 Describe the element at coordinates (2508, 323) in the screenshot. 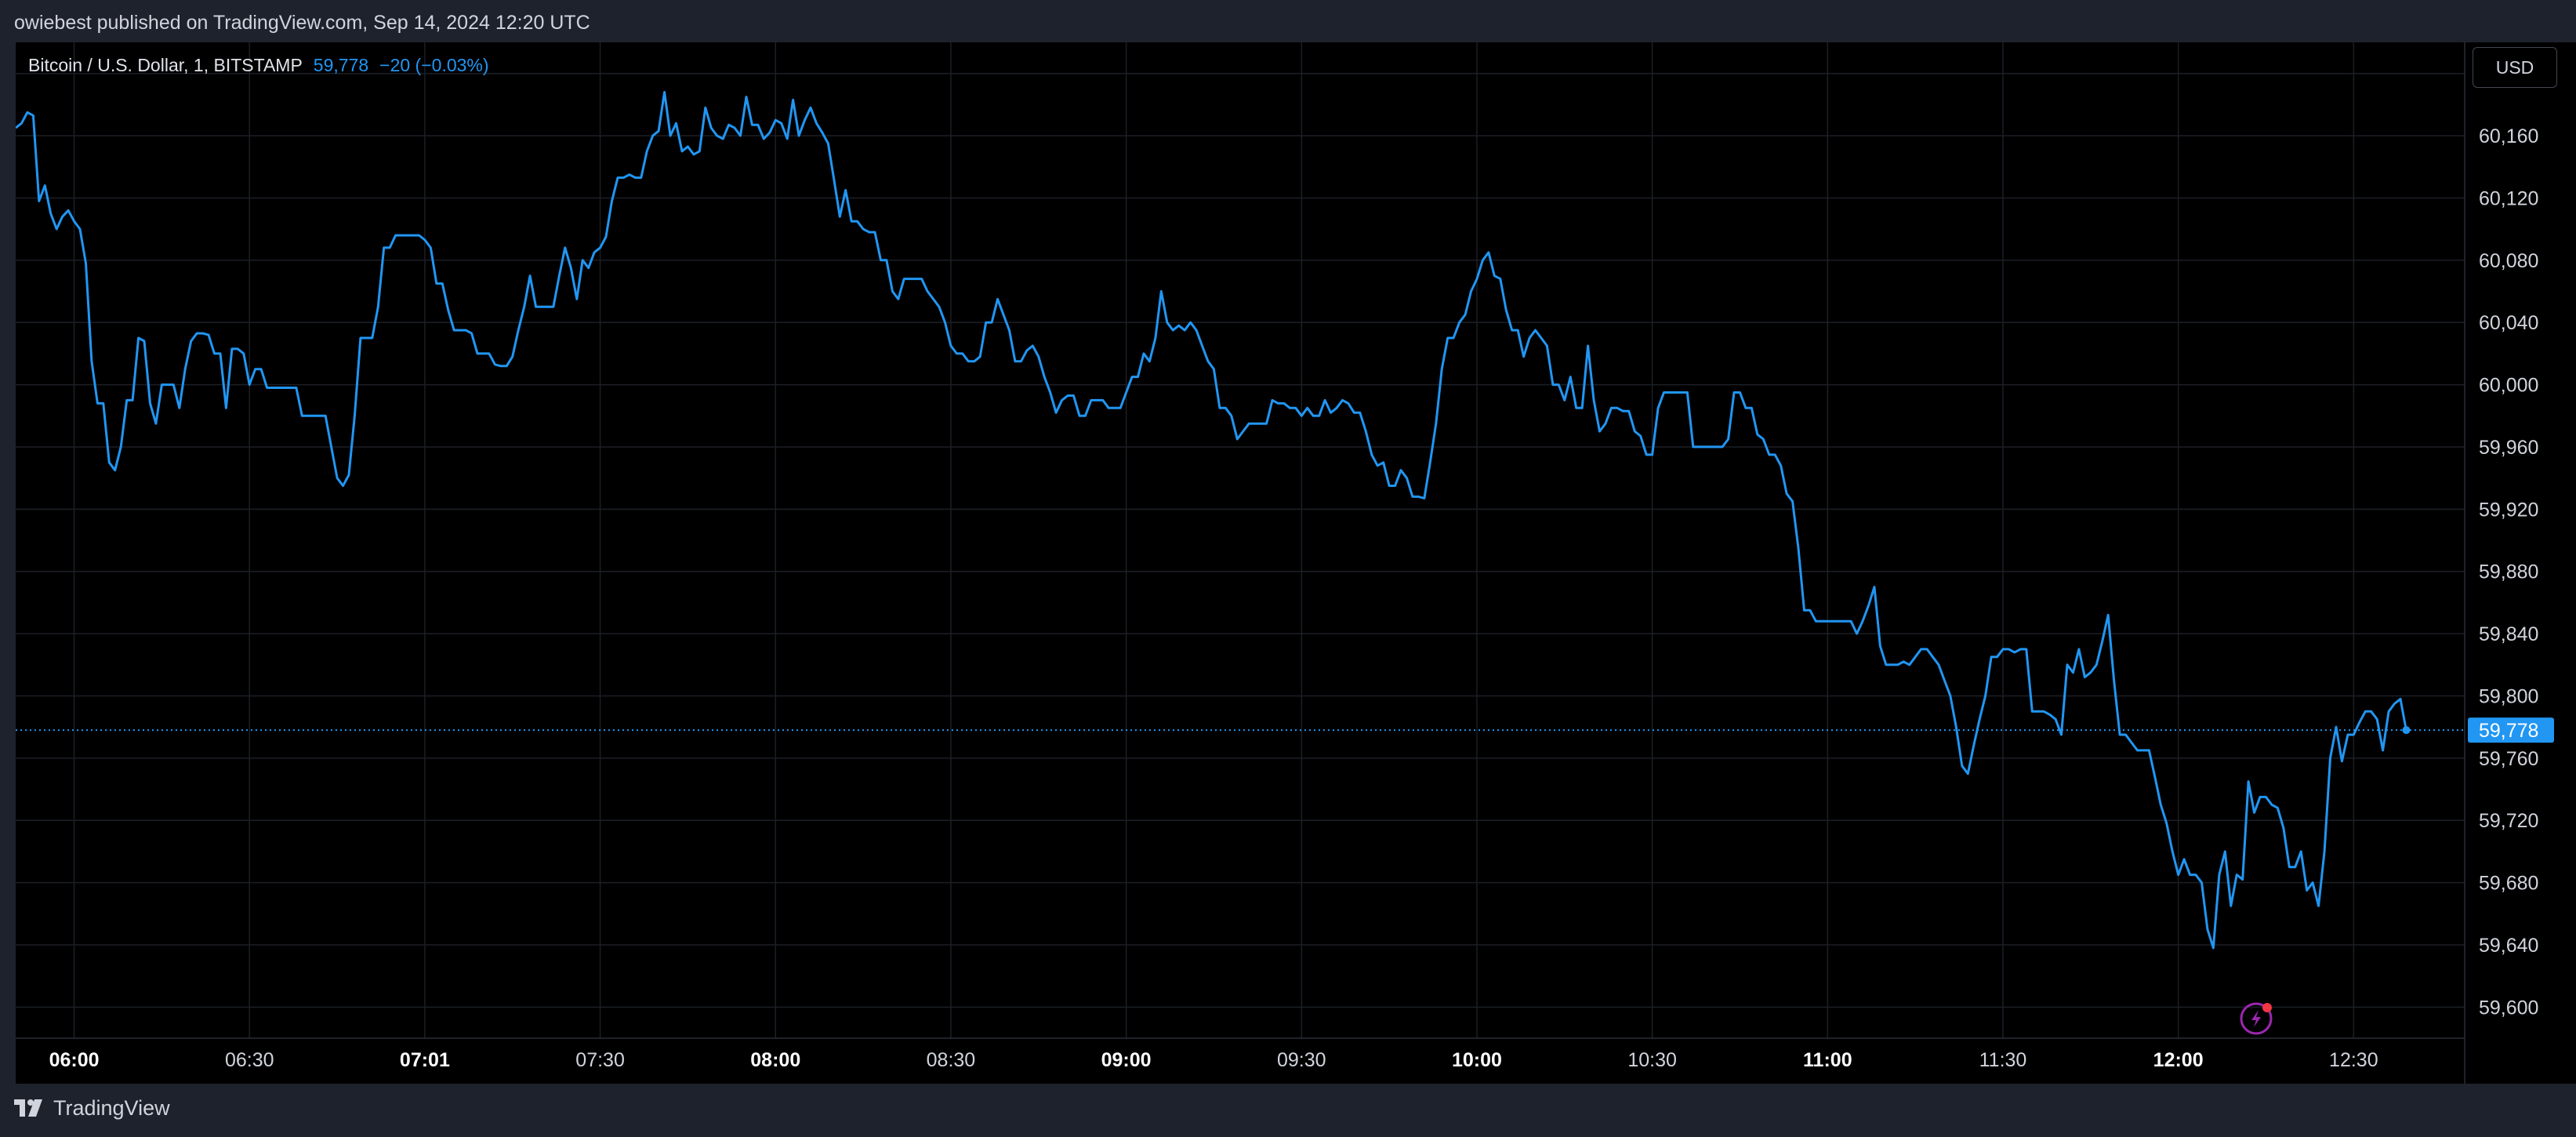

I see `y-tick-label: 60,040` at that location.